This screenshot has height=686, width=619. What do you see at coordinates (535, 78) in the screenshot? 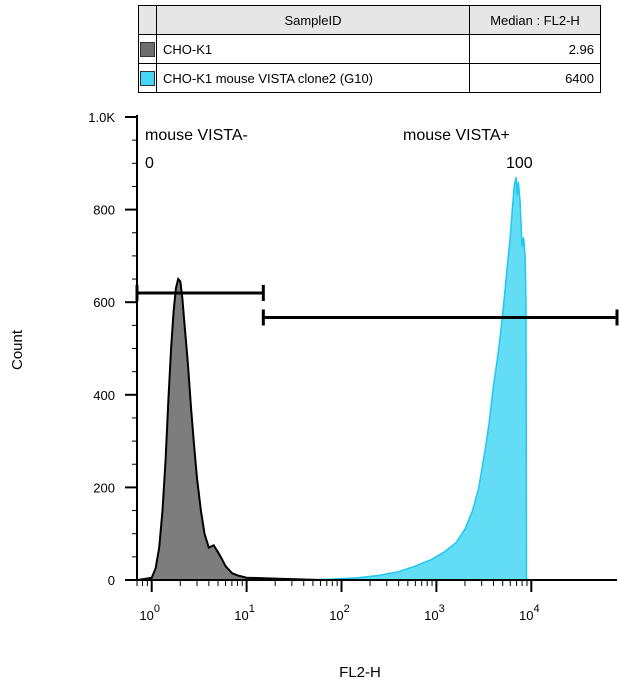
I see `legend-median-value: 6400` at bounding box center [535, 78].